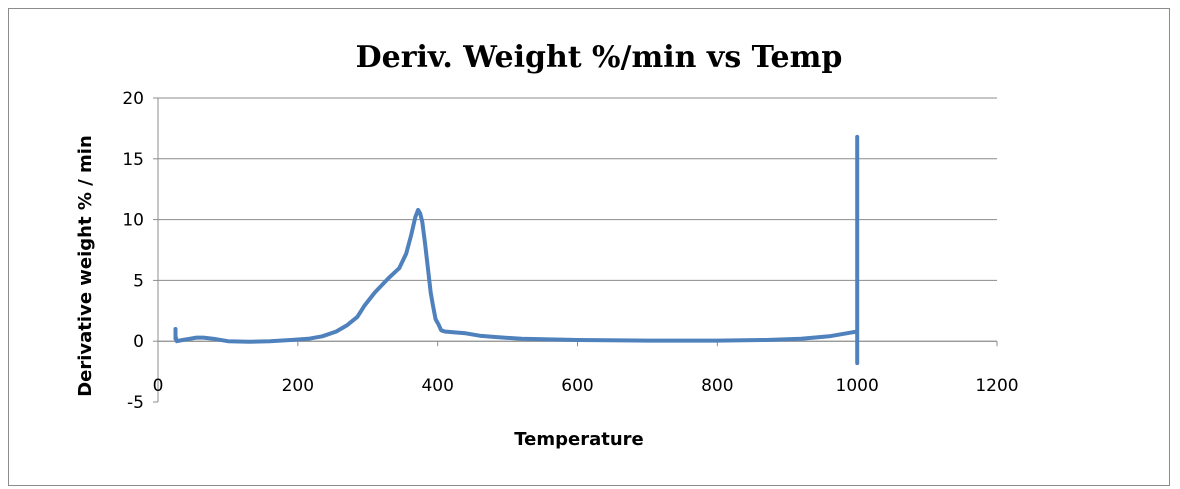 This screenshot has height=489, width=1180. Describe the element at coordinates (158, 386) in the screenshot. I see `x-tick-label: 0` at that location.